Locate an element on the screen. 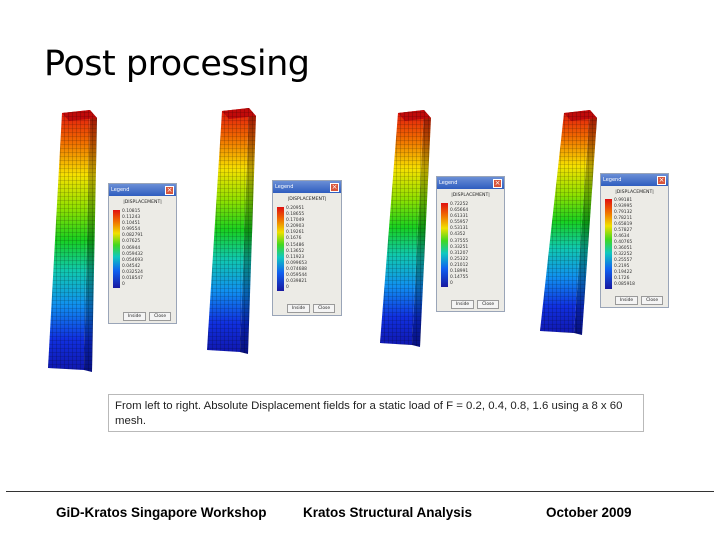  legend-value: 0.40765 is located at coordinates (623, 242).